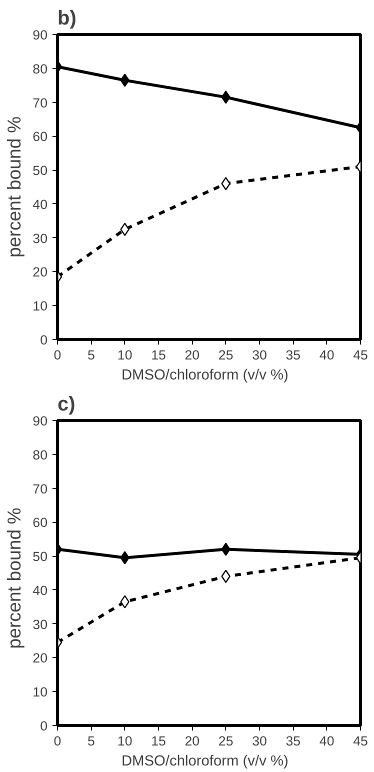 The width and height of the screenshot is (374, 772). Describe the element at coordinates (67, 19) in the screenshot. I see `chart-title: b)` at that location.